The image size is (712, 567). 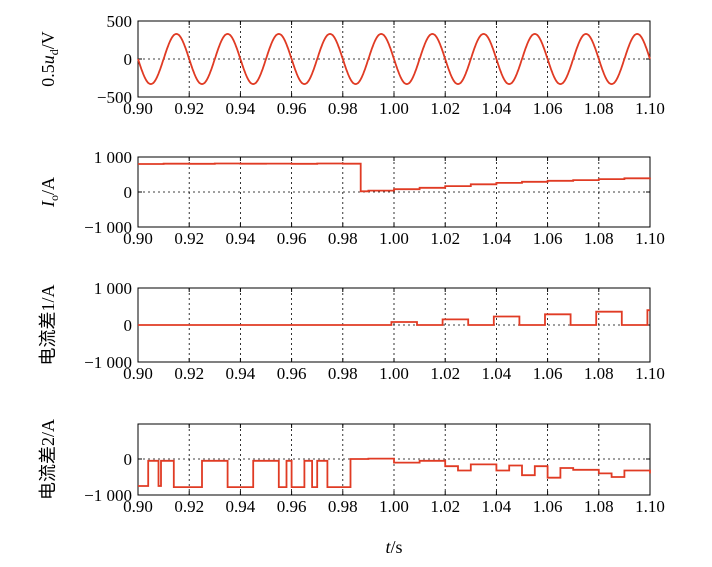 What do you see at coordinates (48, 459) in the screenshot?
I see `y-axis-label: 电流差2/A` at bounding box center [48, 459].